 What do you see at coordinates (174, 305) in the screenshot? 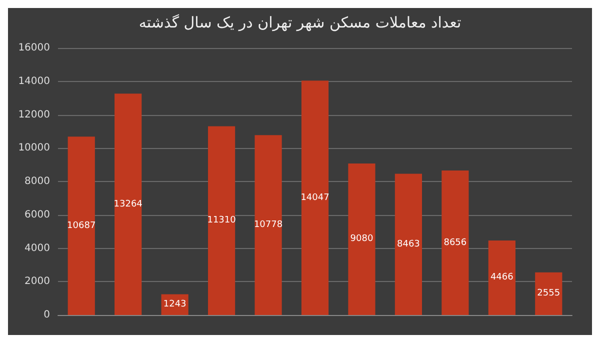
I see `data-label: 1243` at bounding box center [174, 305].